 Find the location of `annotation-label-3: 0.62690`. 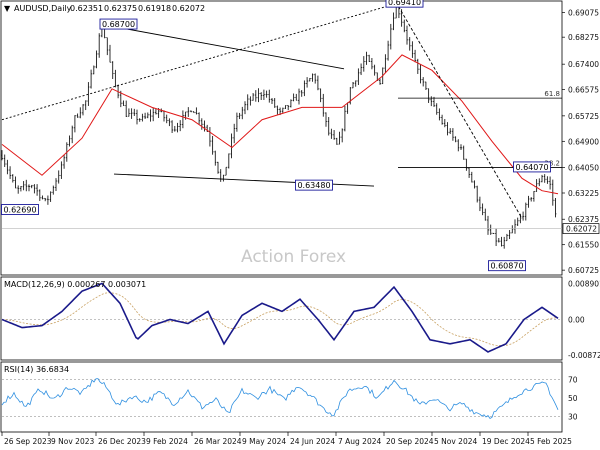

annotation-label-3: 0.62690 is located at coordinates (19, 210).